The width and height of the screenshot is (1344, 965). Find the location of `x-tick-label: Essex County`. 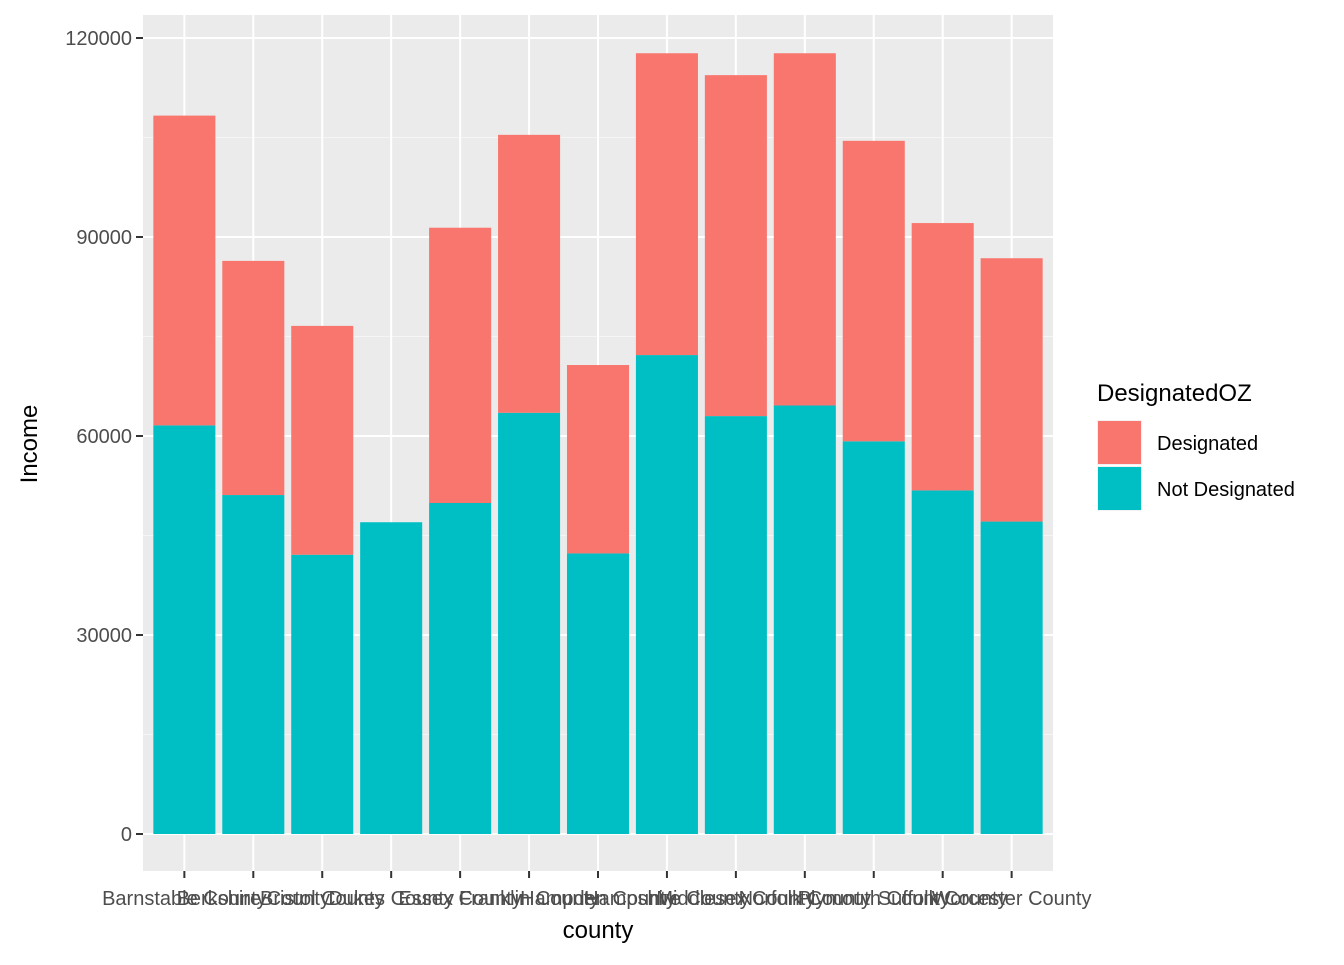

x-tick-label: Essex County is located at coordinates (459, 899).